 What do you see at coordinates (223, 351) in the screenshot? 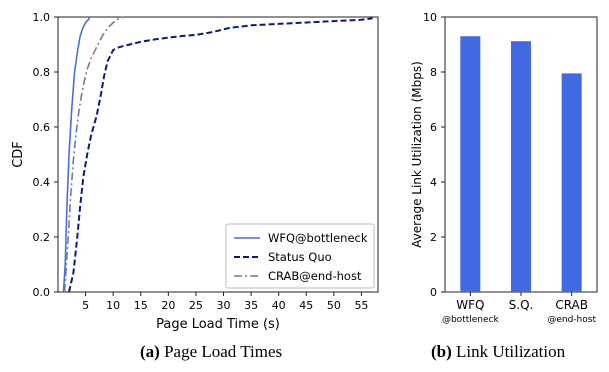
I see `caption-a-text: Page Load Times` at bounding box center [223, 351].